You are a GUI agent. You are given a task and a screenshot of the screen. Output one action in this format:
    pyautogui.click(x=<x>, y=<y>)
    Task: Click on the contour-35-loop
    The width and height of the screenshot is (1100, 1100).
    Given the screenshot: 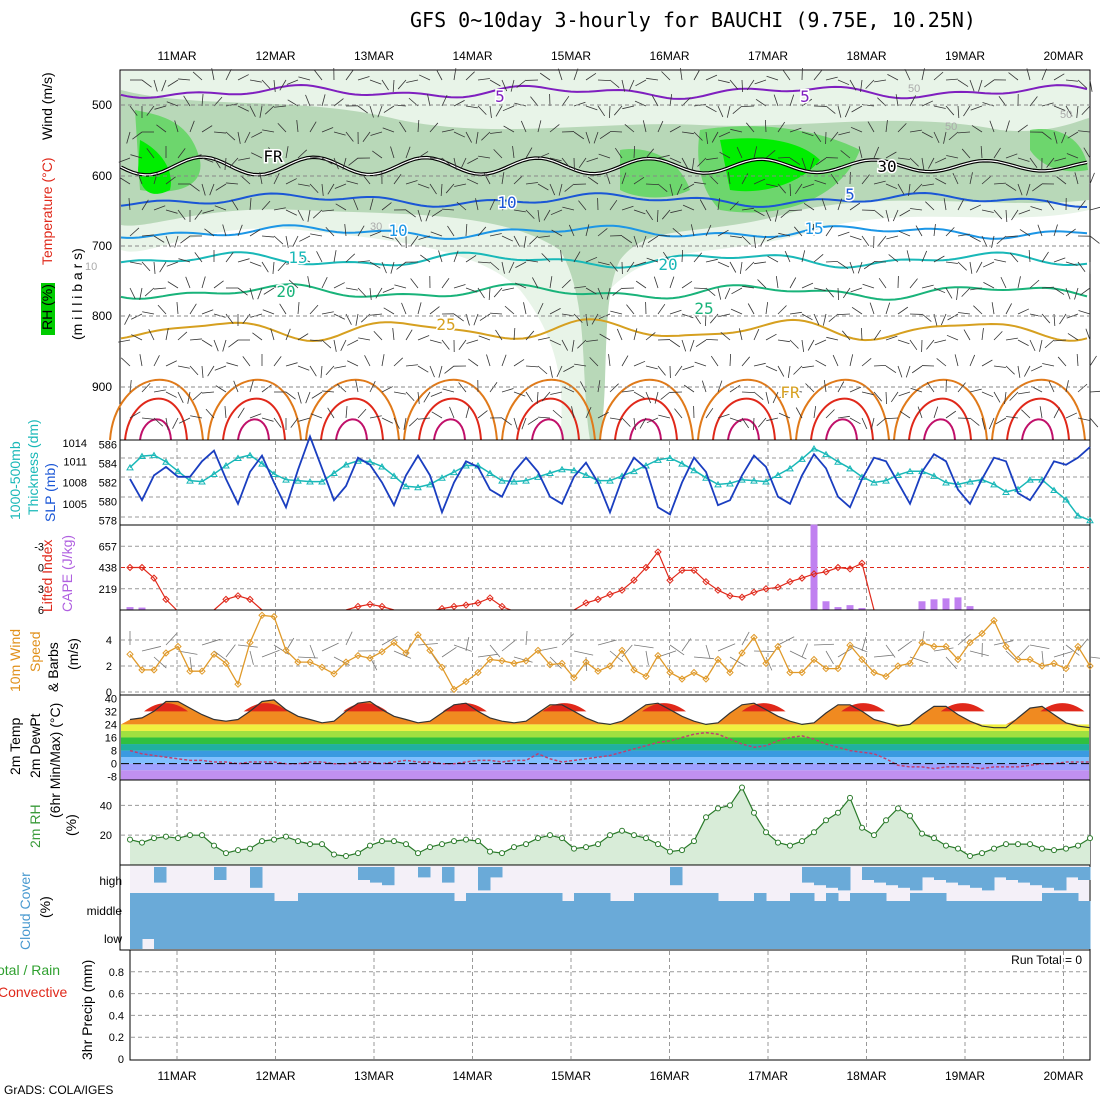 What is the action you would take?
    pyautogui.click(x=156, y=419)
    